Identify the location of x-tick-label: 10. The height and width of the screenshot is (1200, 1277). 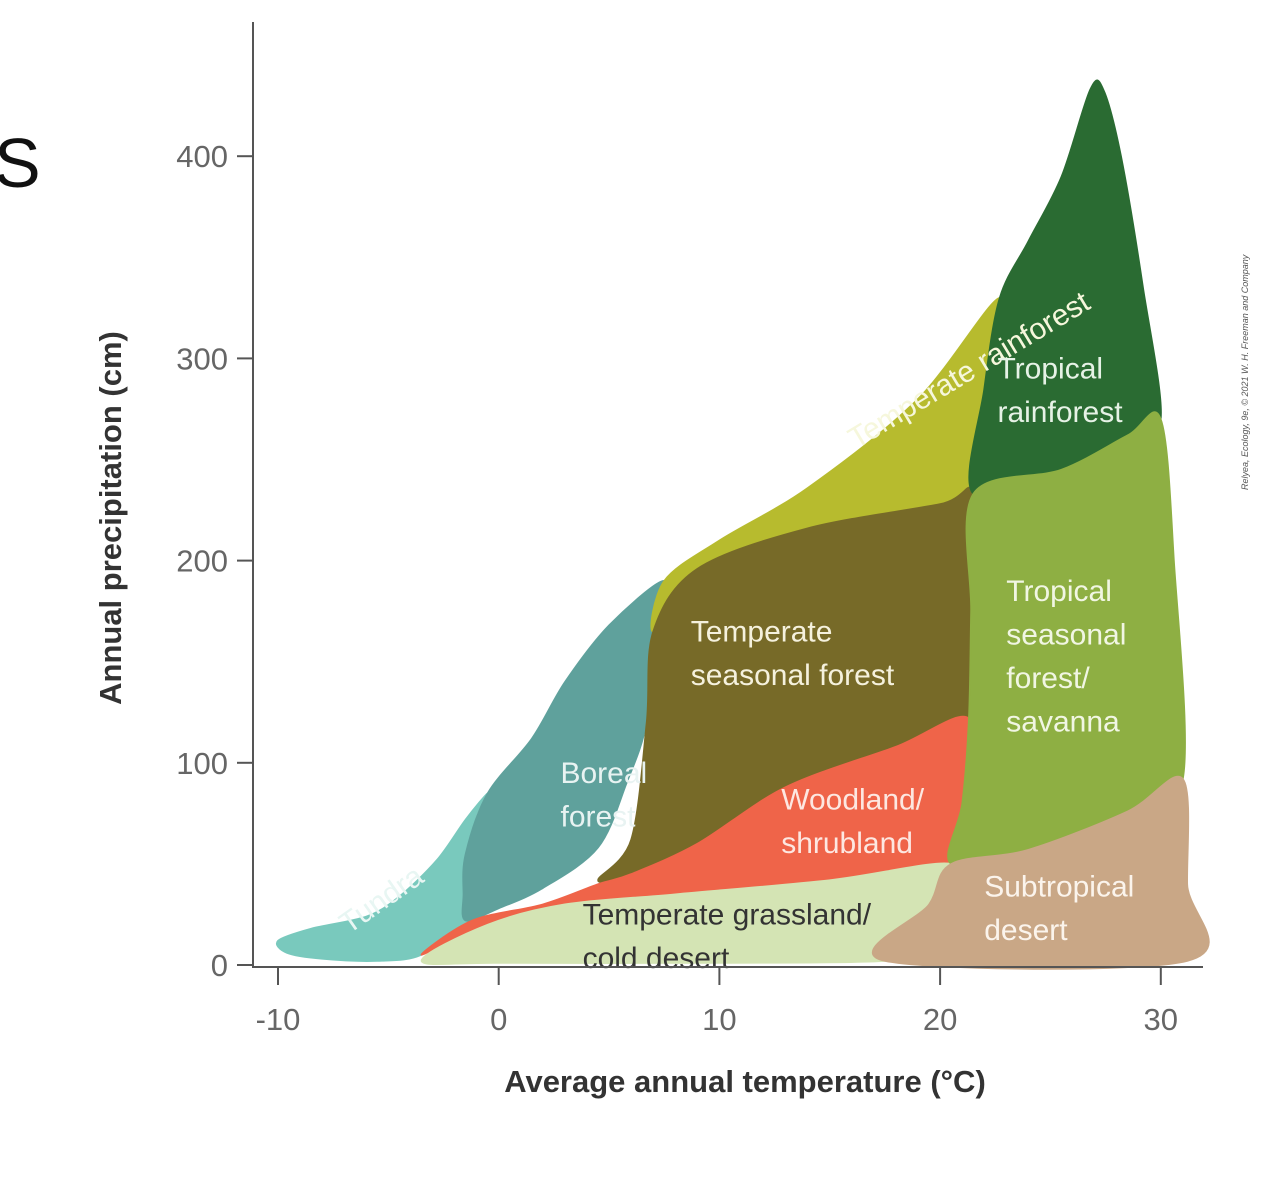
(719, 1019).